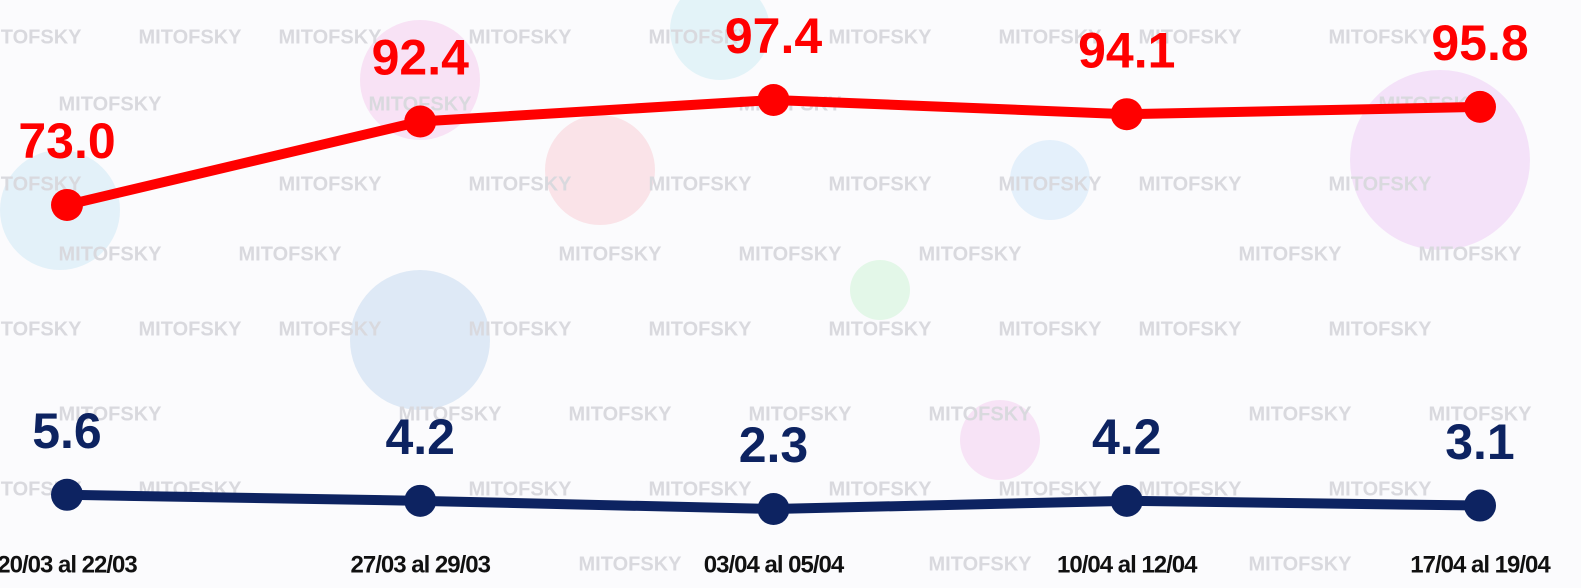  What do you see at coordinates (67, 431) in the screenshot?
I see `data-label: 5.6` at bounding box center [67, 431].